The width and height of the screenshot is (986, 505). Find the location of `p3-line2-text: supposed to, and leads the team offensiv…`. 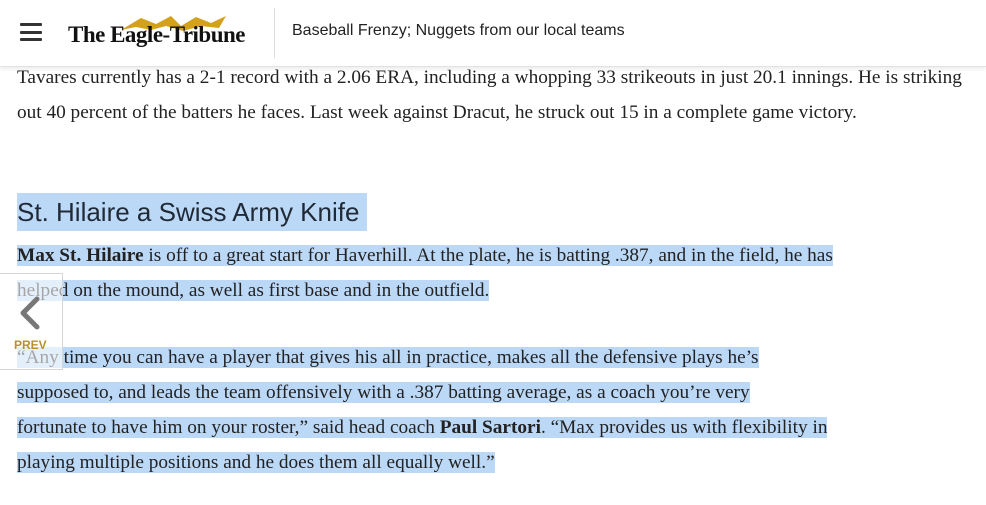

p3-line2-text: supposed to, and leads the team offensiv… is located at coordinates (383, 392).